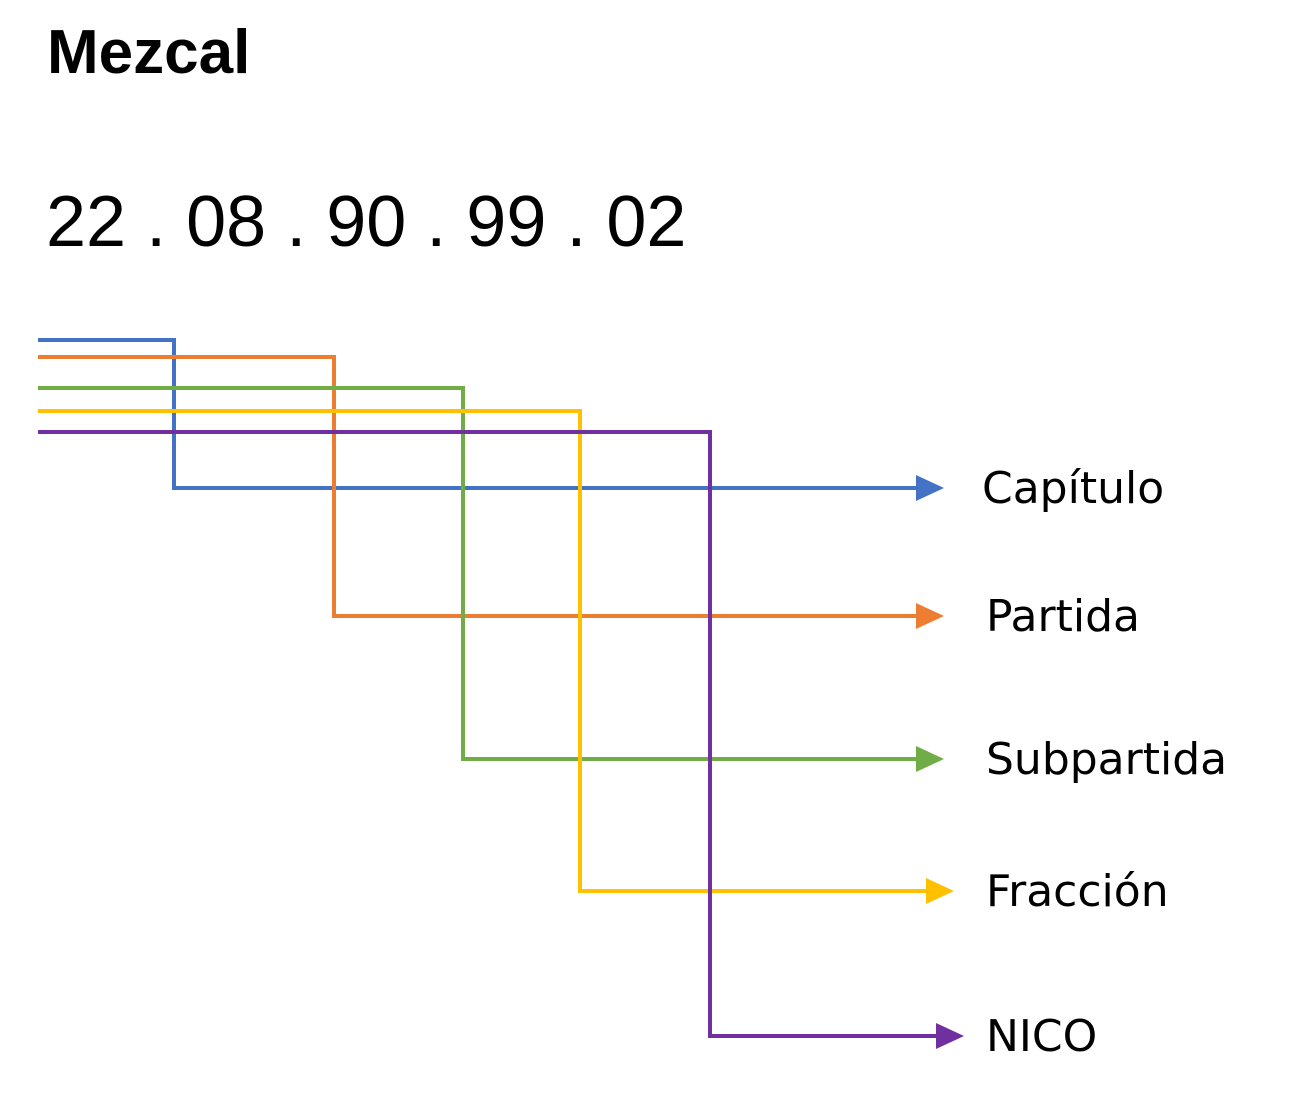  Describe the element at coordinates (366, 222) in the screenshot. I see `tariff-code: 22 . 08 . 90 . 99 . 02` at that location.